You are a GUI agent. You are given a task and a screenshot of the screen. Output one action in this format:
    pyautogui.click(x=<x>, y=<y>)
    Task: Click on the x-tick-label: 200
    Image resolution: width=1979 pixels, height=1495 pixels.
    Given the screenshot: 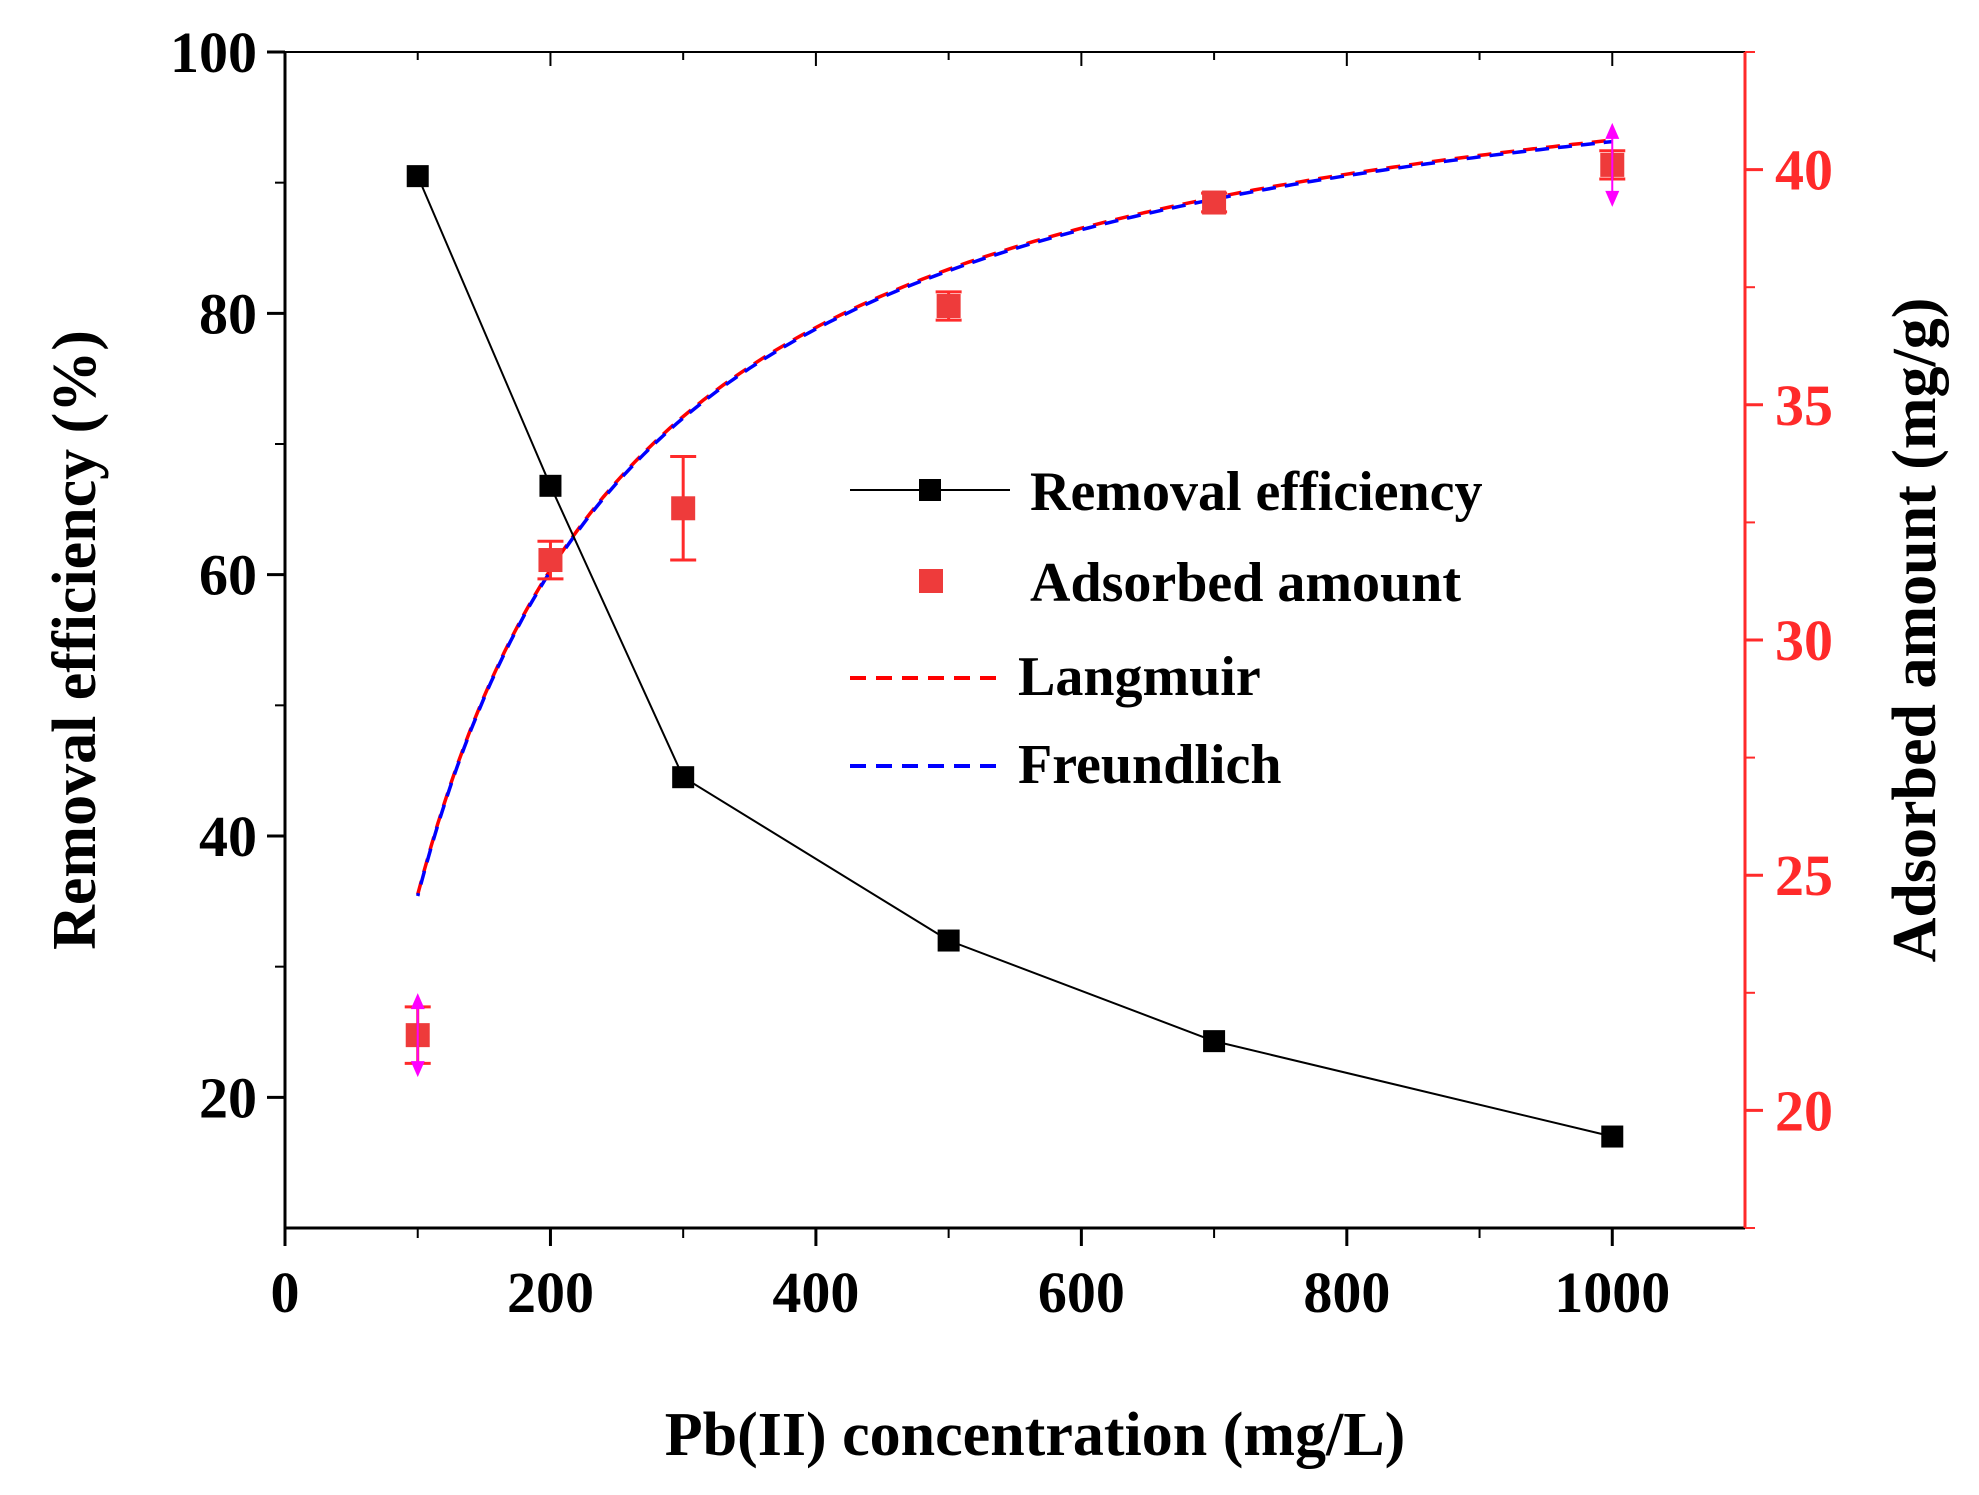 What is the action you would take?
    pyautogui.click(x=550, y=1292)
    